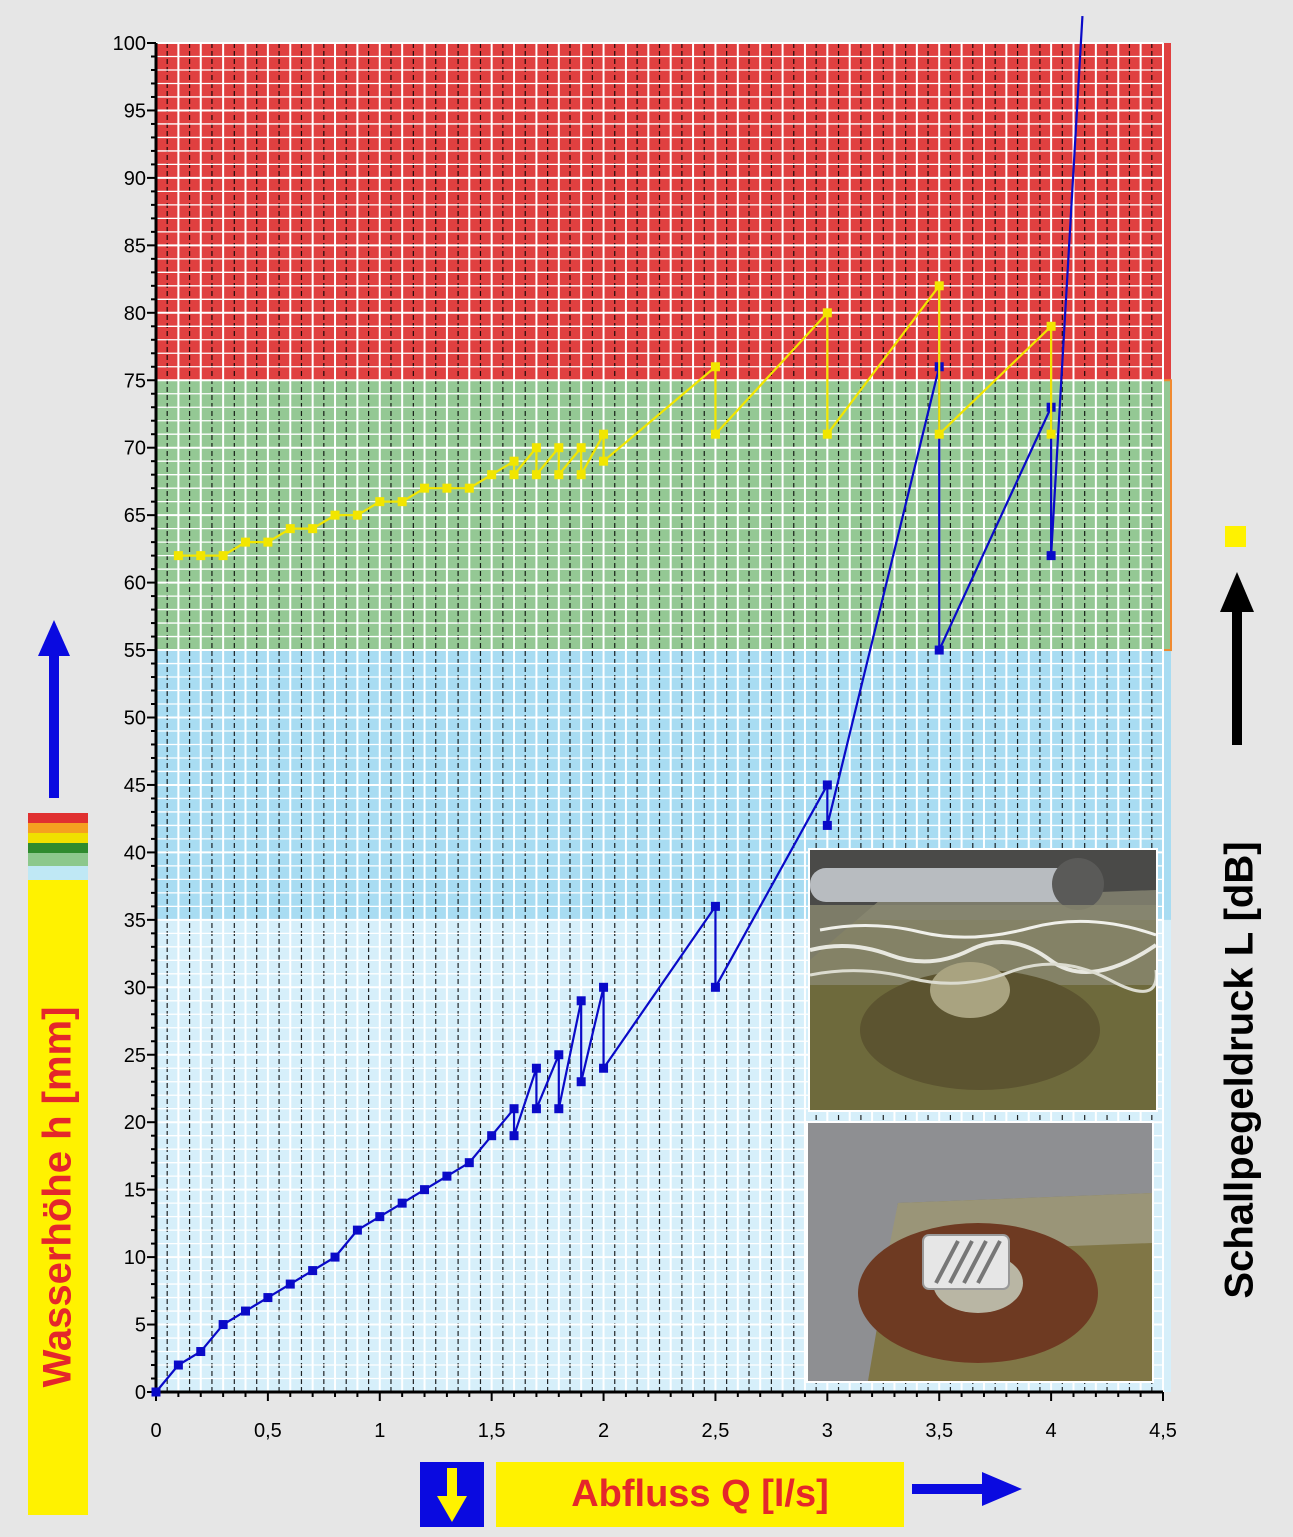  I want to click on y-tick-label: 55, so click(135, 651).